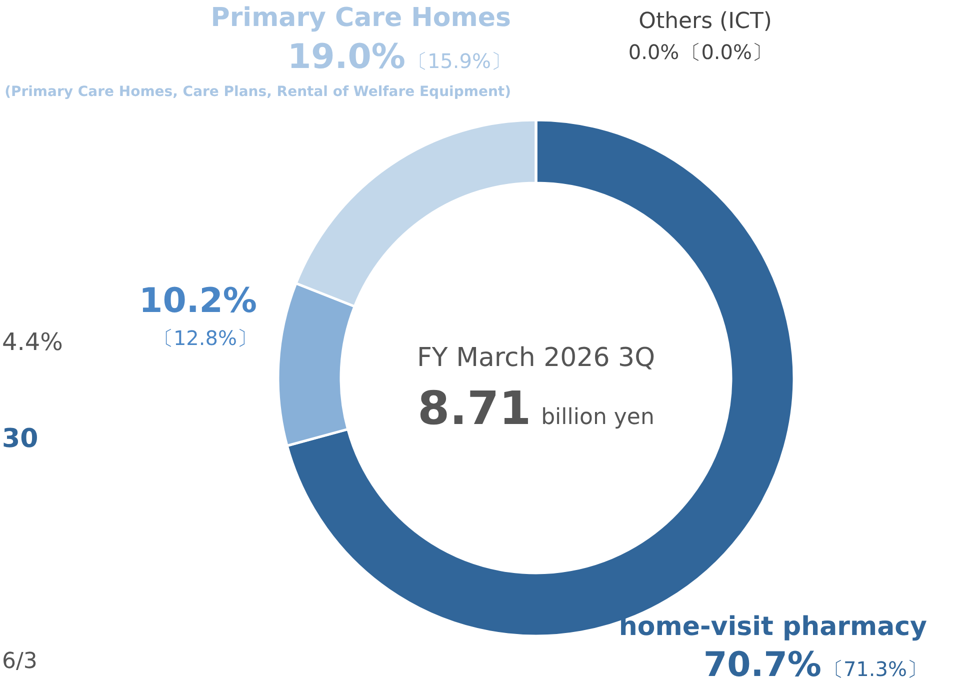 The height and width of the screenshot is (684, 958). What do you see at coordinates (875, 669) in the screenshot?
I see `text: 〔71.3%〕` at bounding box center [875, 669].